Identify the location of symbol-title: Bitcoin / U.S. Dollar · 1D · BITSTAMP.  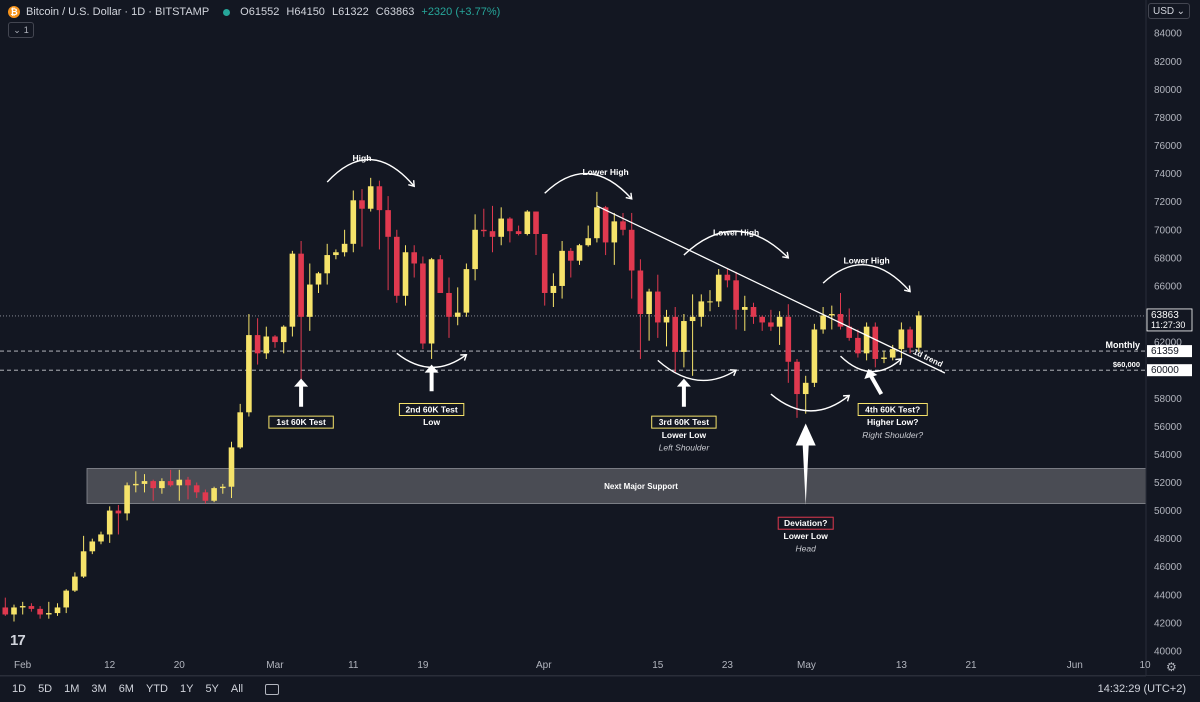
(118, 12).